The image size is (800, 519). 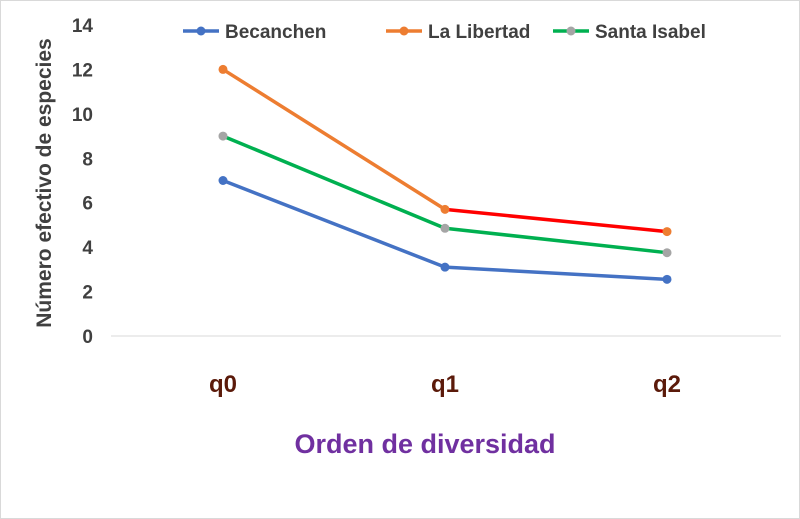 I want to click on y-tick-label: 4, so click(x=87, y=248).